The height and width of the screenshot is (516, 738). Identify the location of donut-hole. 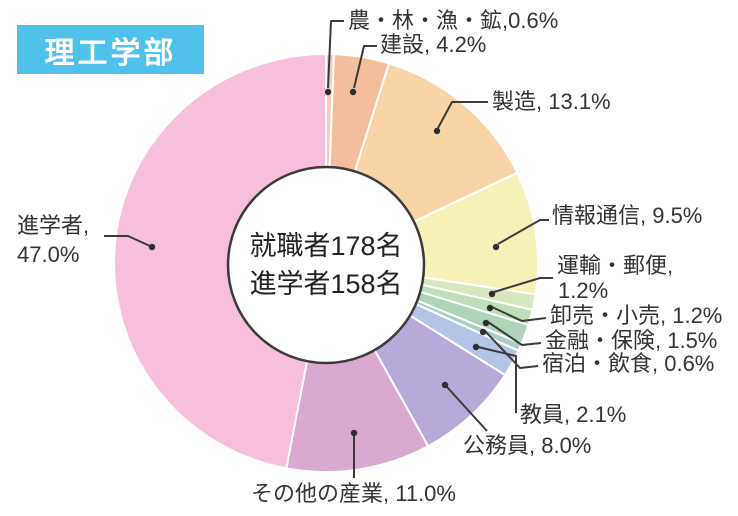
(326, 265).